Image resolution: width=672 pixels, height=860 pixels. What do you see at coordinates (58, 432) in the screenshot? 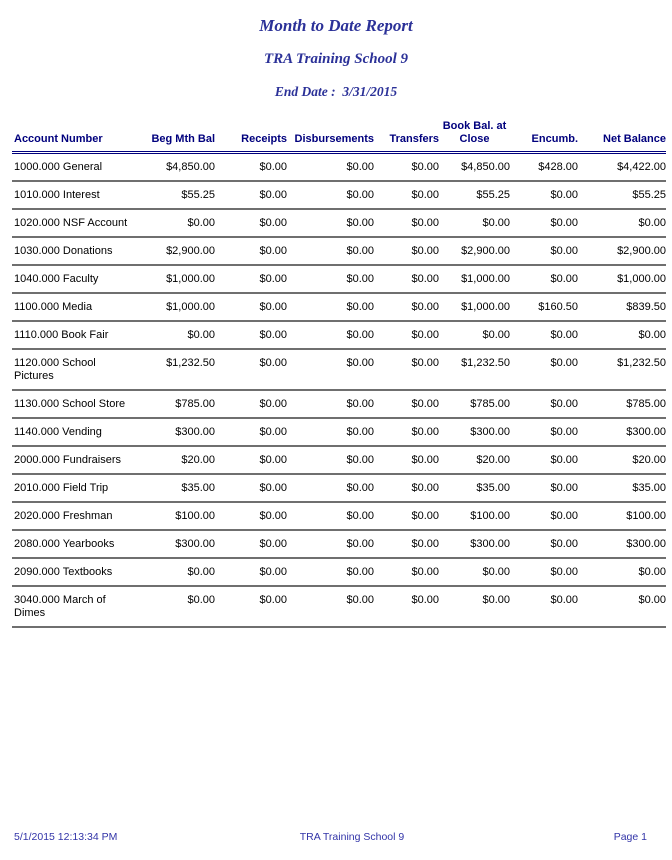
I see `account-cell: 1140.000 Vending` at bounding box center [58, 432].